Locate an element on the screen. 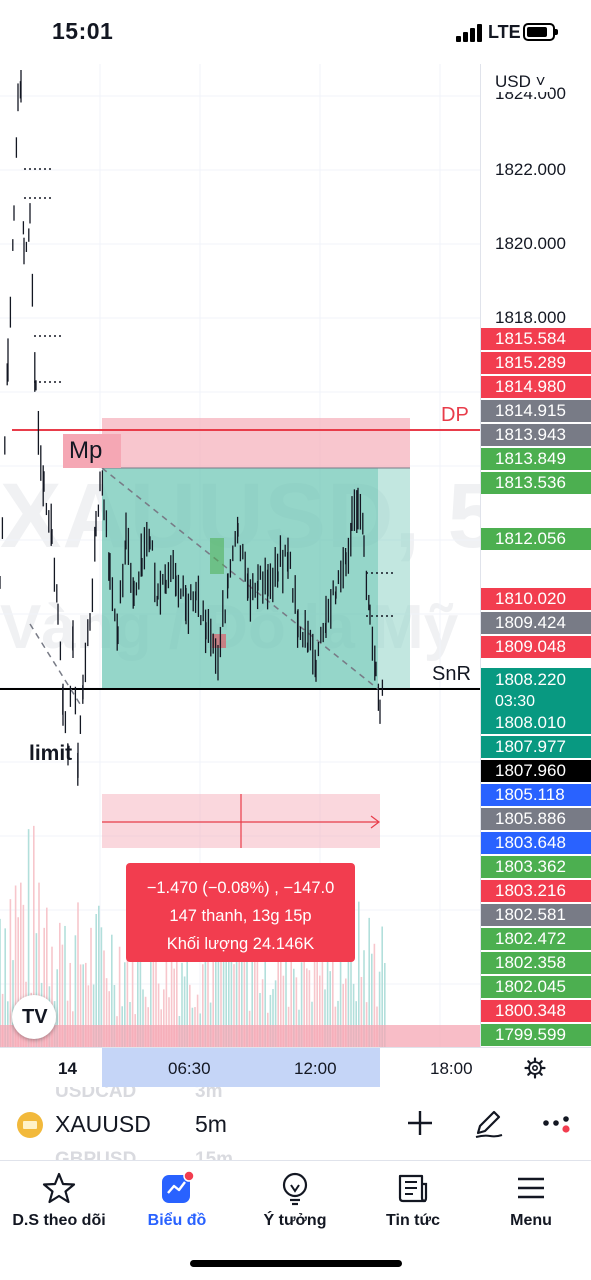 The height and width of the screenshot is (1280, 591). limit-label: limit is located at coordinates (51, 753).